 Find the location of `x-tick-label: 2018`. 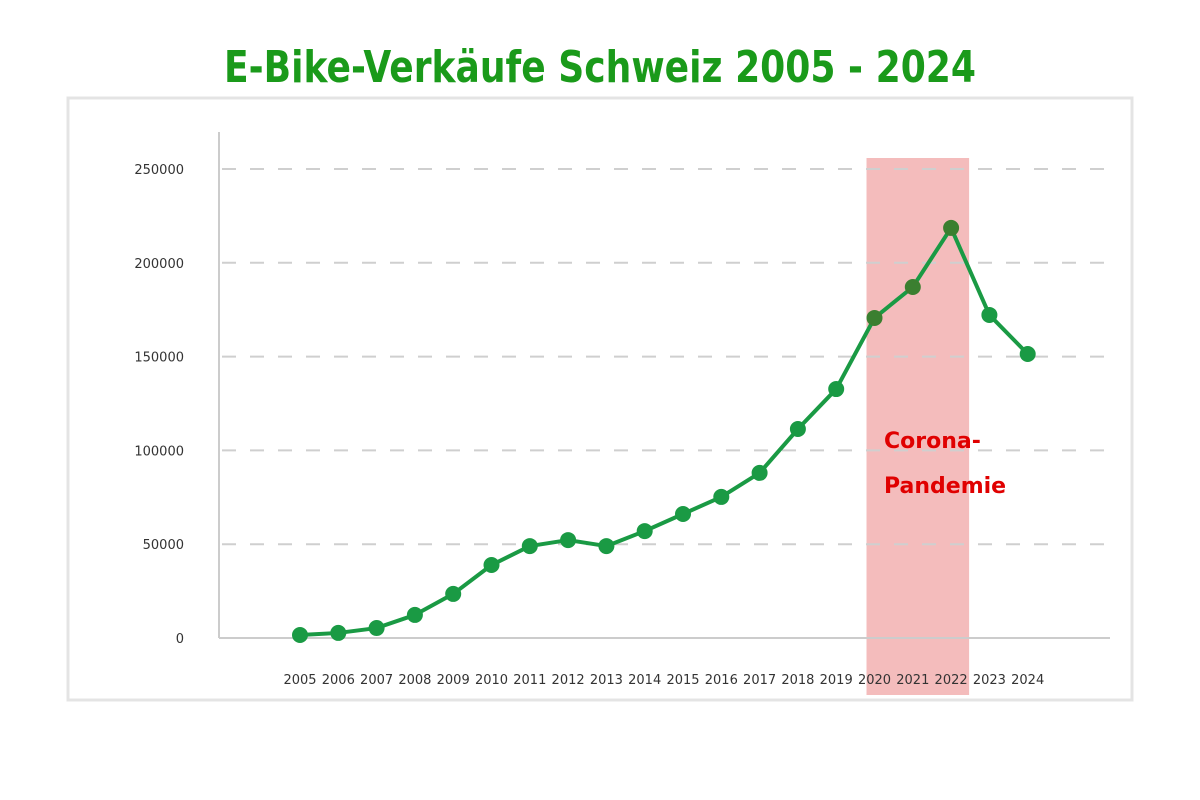

x-tick-label: 2018 is located at coordinates (797, 680).